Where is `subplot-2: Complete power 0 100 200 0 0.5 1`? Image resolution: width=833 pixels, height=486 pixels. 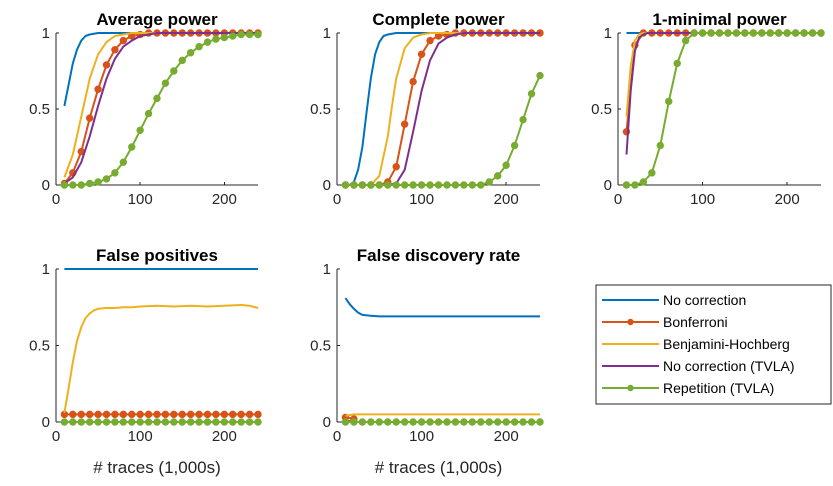
subplot-2: Complete power 0 100 200 0 0.5 1 is located at coordinates (427, 109).